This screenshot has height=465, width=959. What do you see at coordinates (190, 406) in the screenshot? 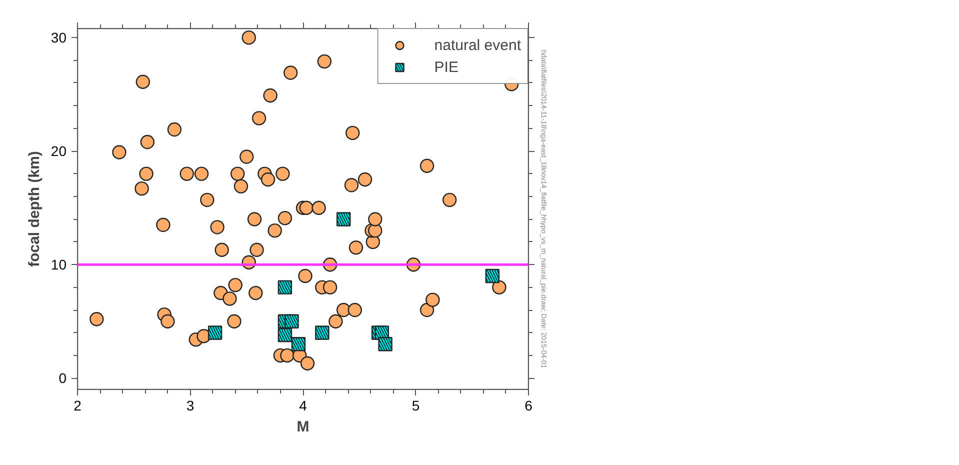
I see `x-tick-label: 3` at bounding box center [190, 406].